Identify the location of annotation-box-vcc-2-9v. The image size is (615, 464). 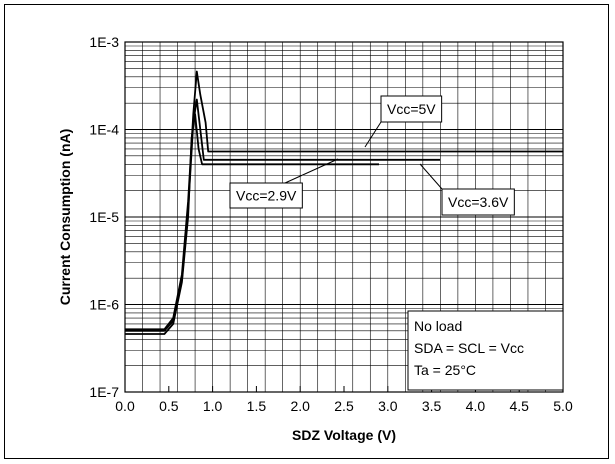
(266, 195).